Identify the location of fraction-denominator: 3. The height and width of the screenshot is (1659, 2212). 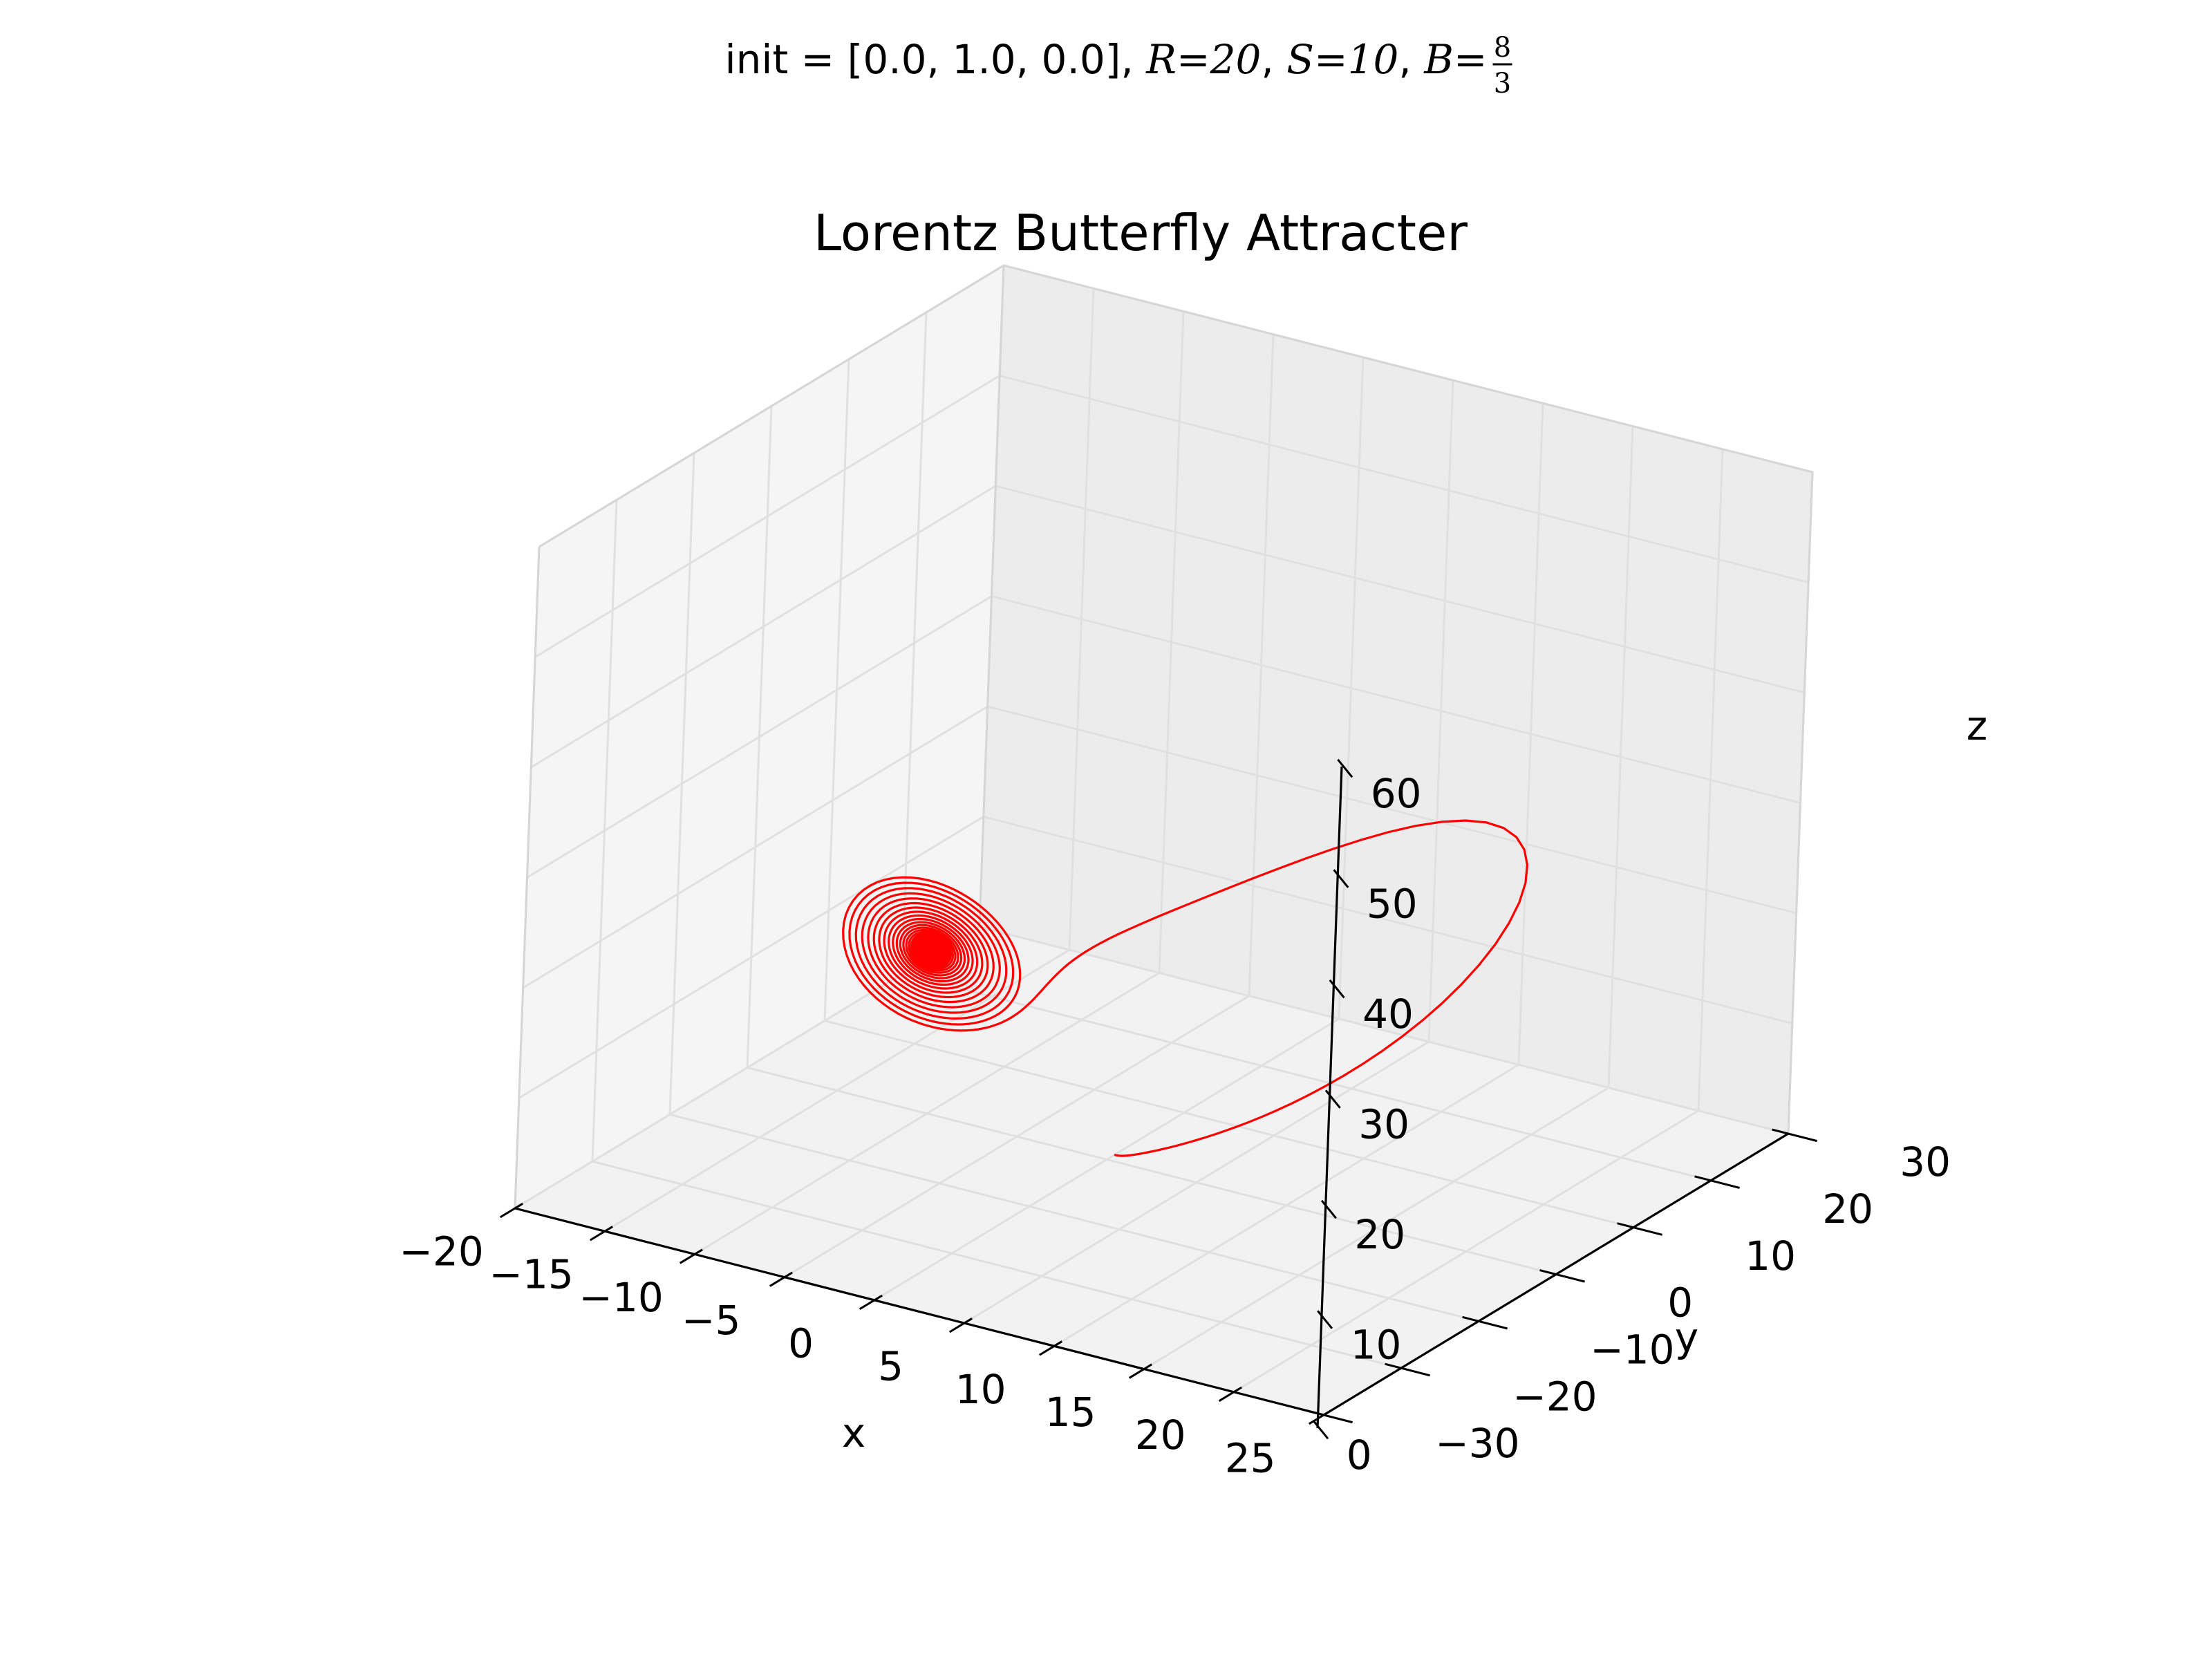
(1502, 84).